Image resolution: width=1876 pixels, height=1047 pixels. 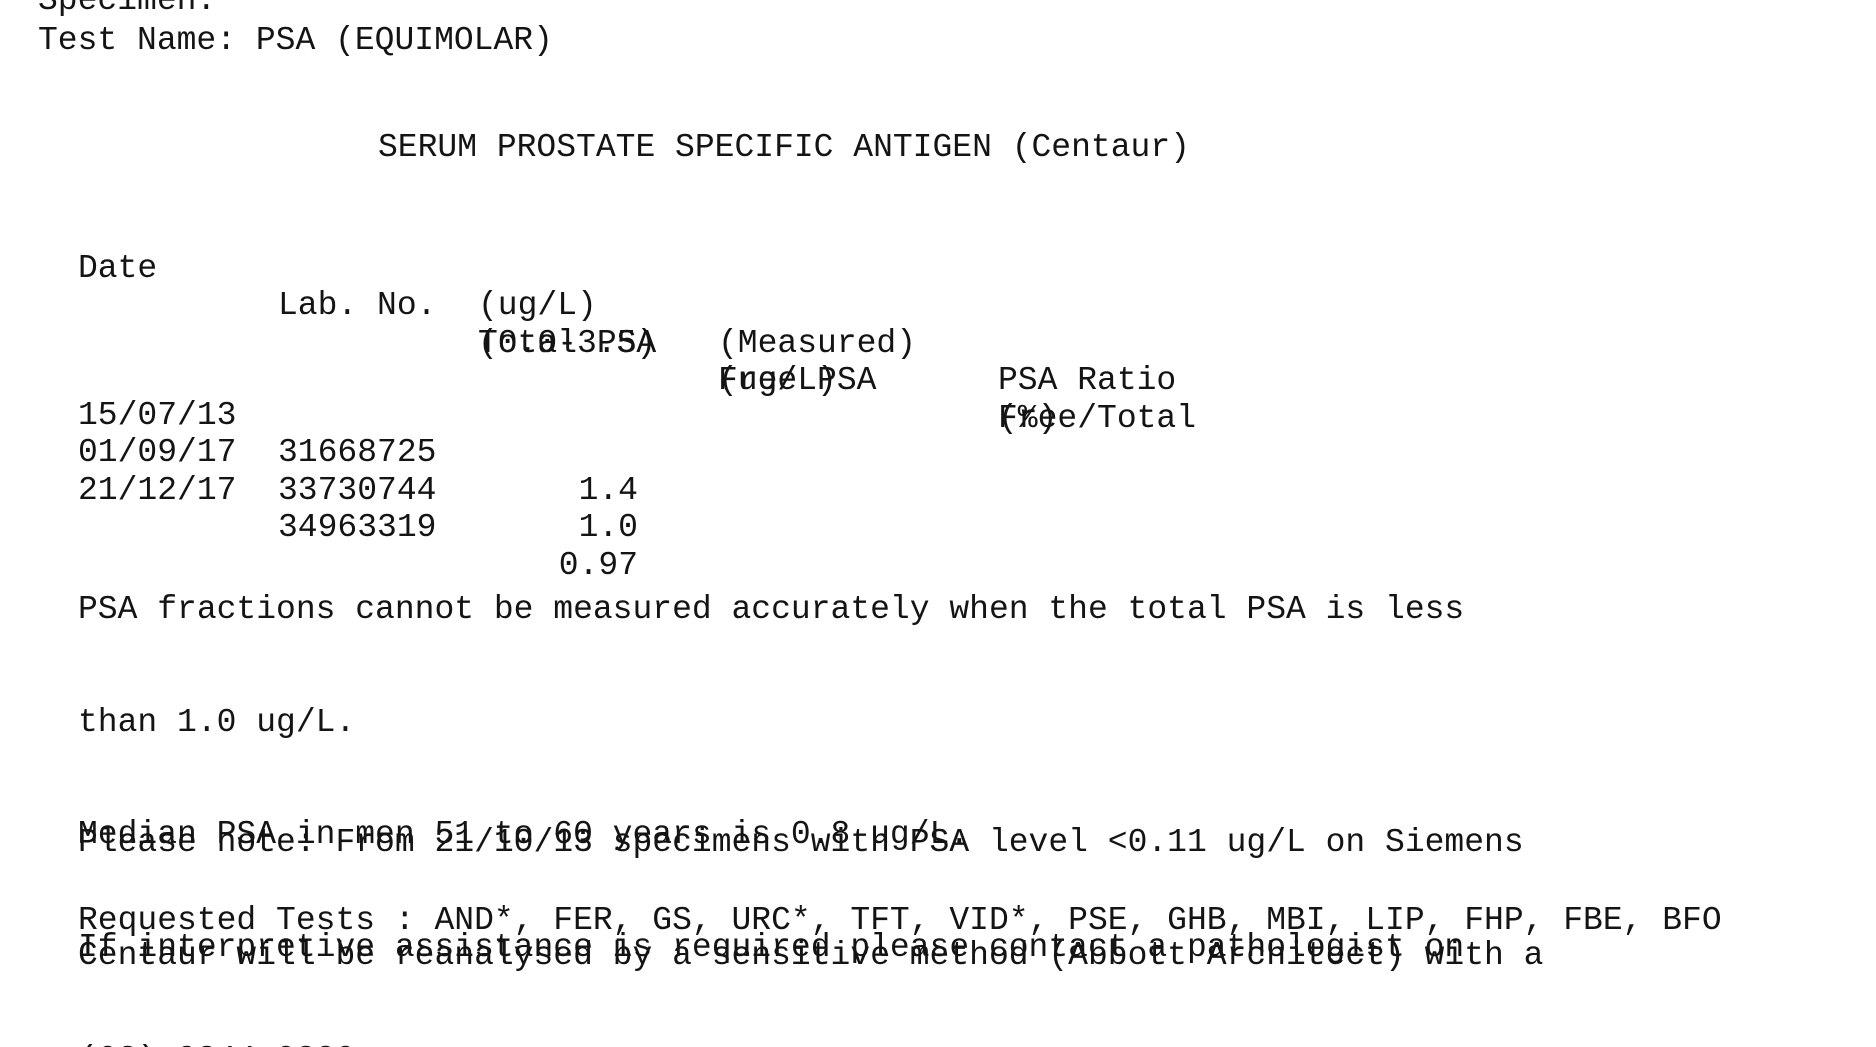 I want to click on col-header-free-psa: Free PSA, so click(x=797, y=380).